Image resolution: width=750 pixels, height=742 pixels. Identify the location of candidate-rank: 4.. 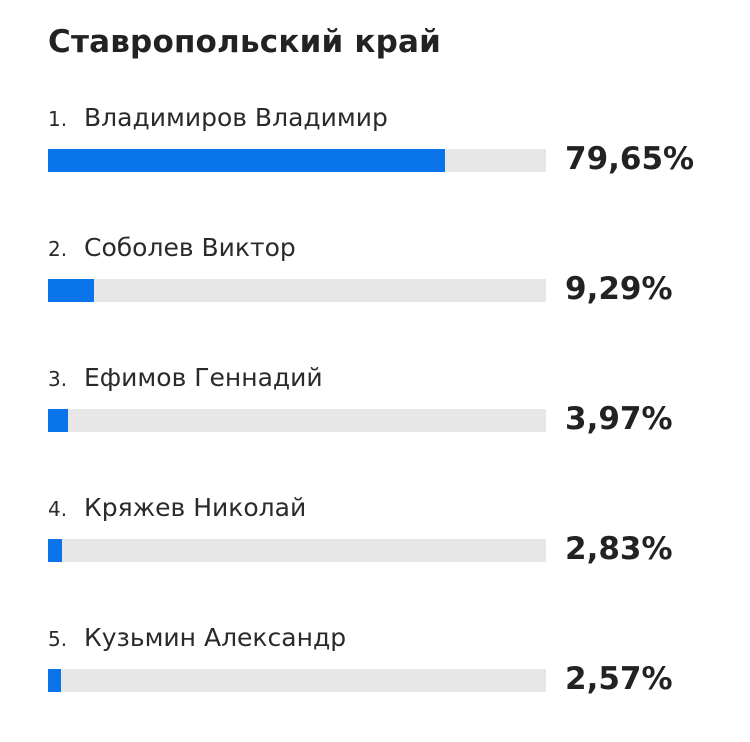
(58, 509).